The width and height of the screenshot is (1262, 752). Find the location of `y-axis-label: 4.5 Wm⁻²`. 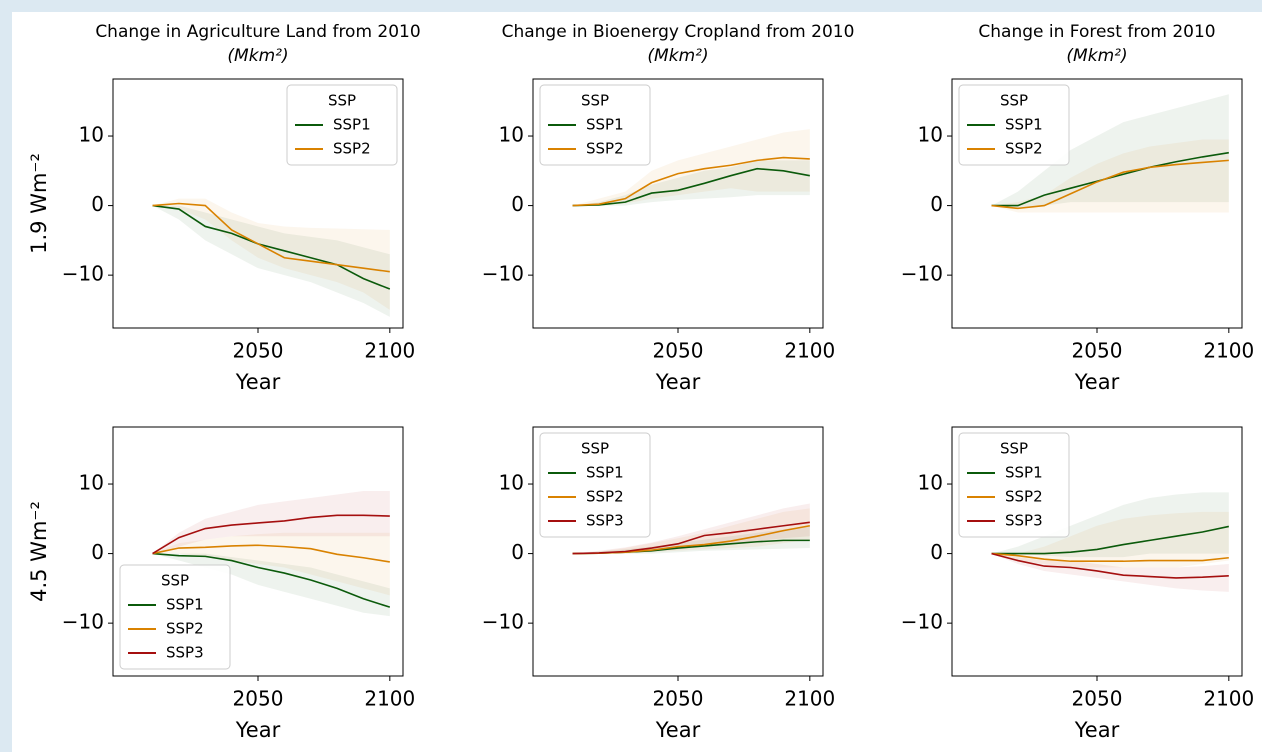

y-axis-label: 4.5 Wm⁻² is located at coordinates (39, 551).